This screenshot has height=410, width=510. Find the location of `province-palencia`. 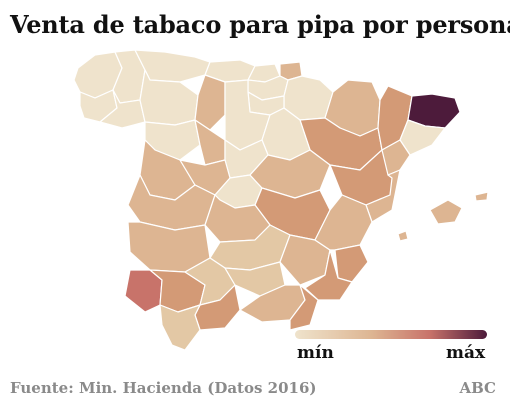

province-palencia is located at coordinates (210, 102).